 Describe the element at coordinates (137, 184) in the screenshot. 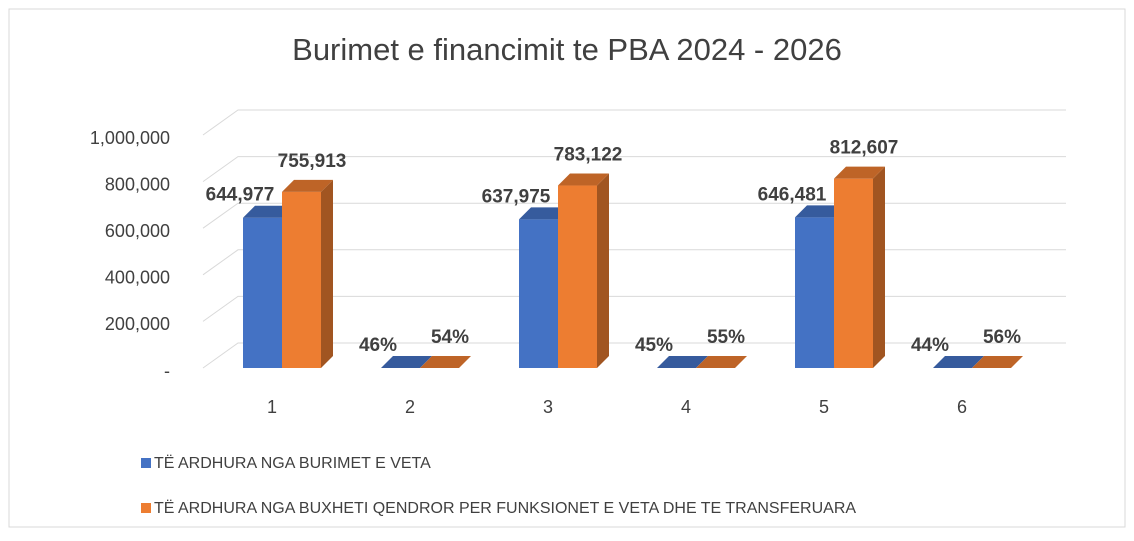

I see `y-tick-label: 800,000` at that location.